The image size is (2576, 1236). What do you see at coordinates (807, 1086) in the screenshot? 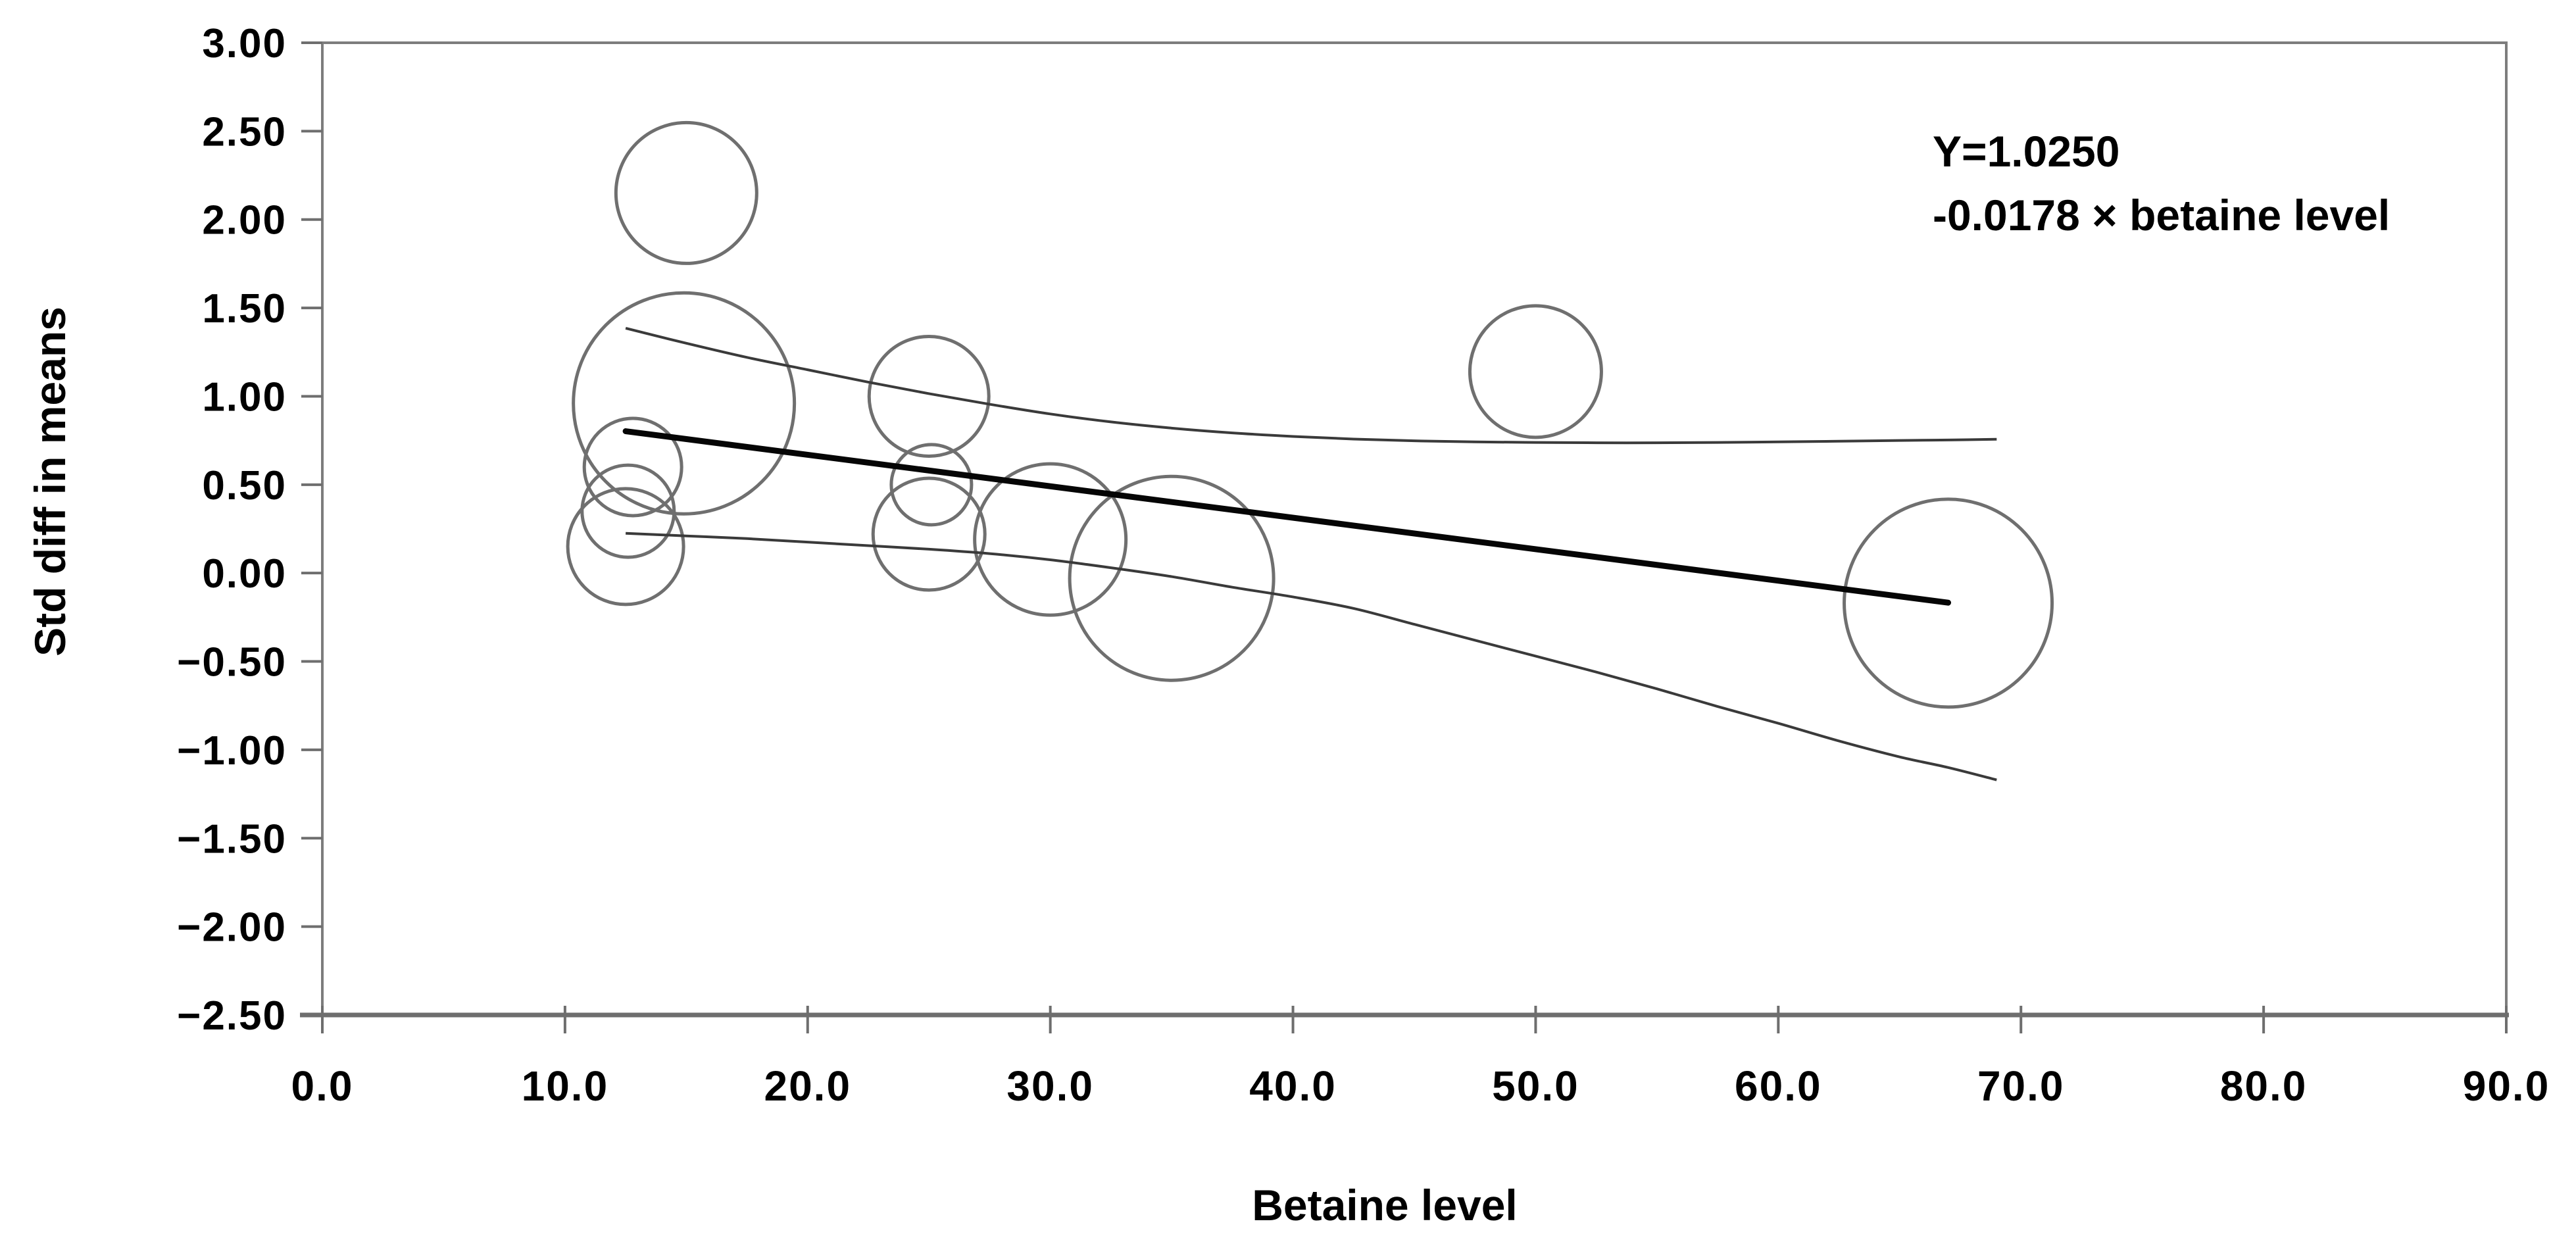
I see `x-tick-label: 20.0` at bounding box center [807, 1086].